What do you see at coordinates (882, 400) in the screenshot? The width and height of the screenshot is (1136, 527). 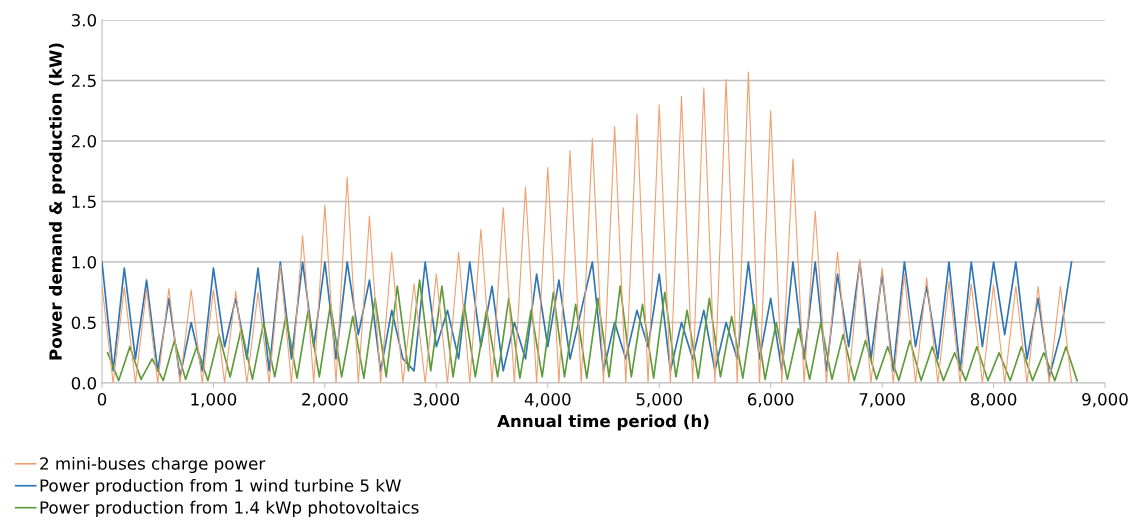 I see `x-tick-label: 7,000` at bounding box center [882, 400].